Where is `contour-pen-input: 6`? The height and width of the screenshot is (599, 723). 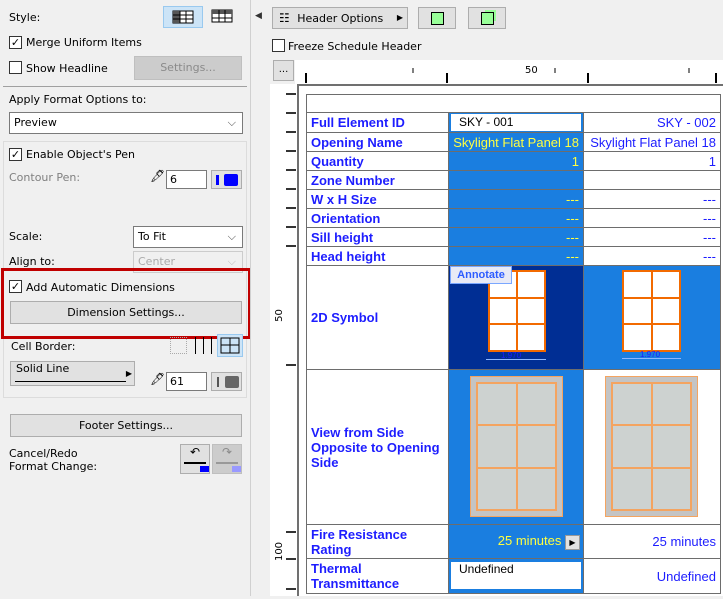 contour-pen-input: 6 is located at coordinates (186, 179).